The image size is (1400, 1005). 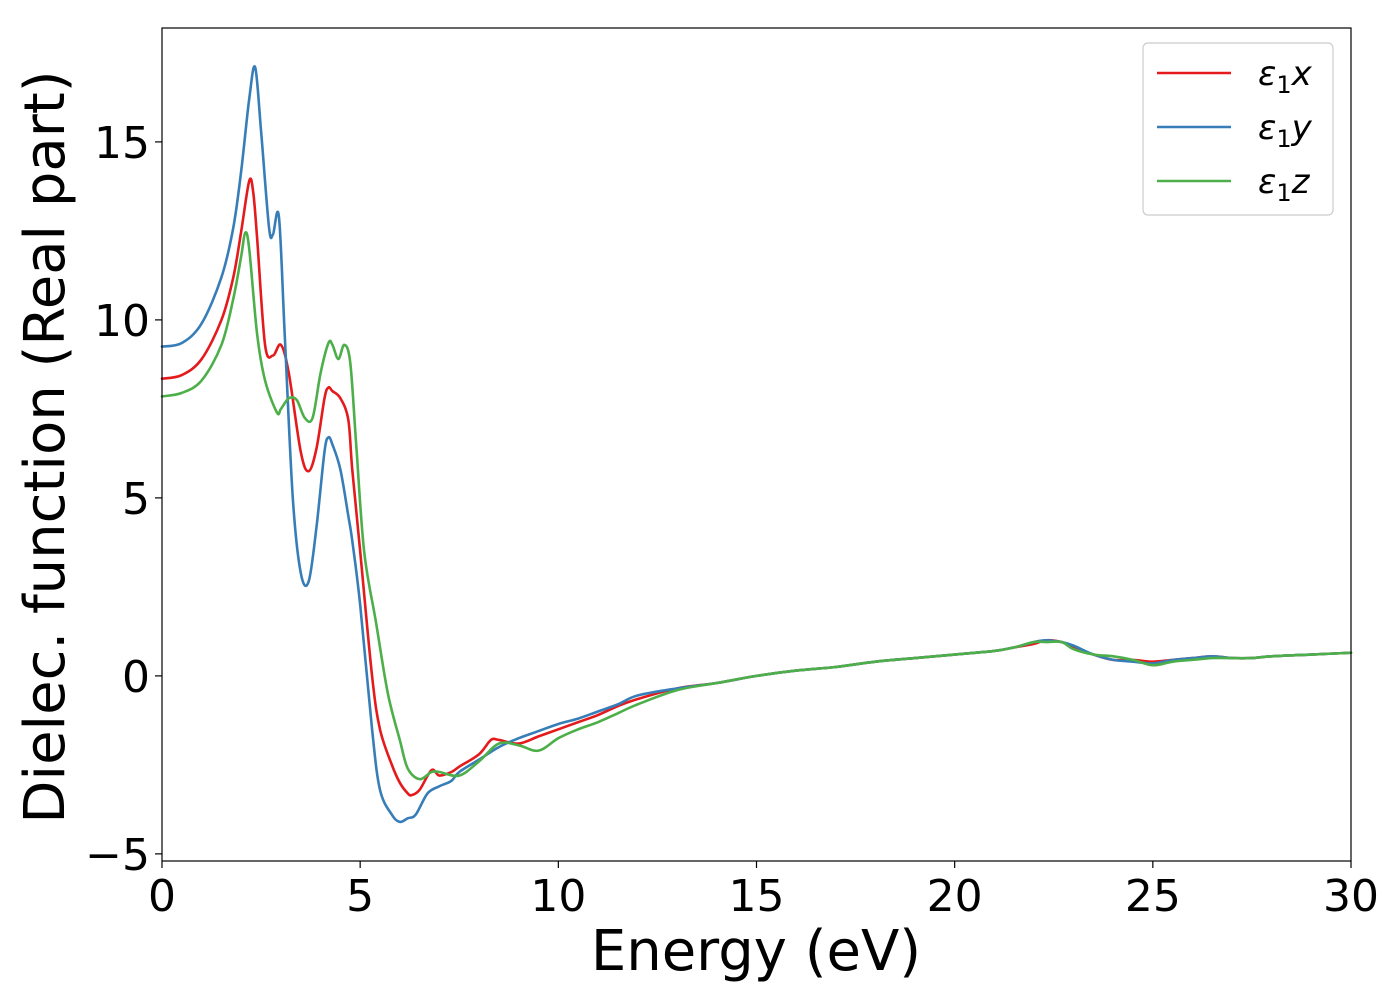 I want to click on x-tick-label: 10, so click(x=558, y=896).